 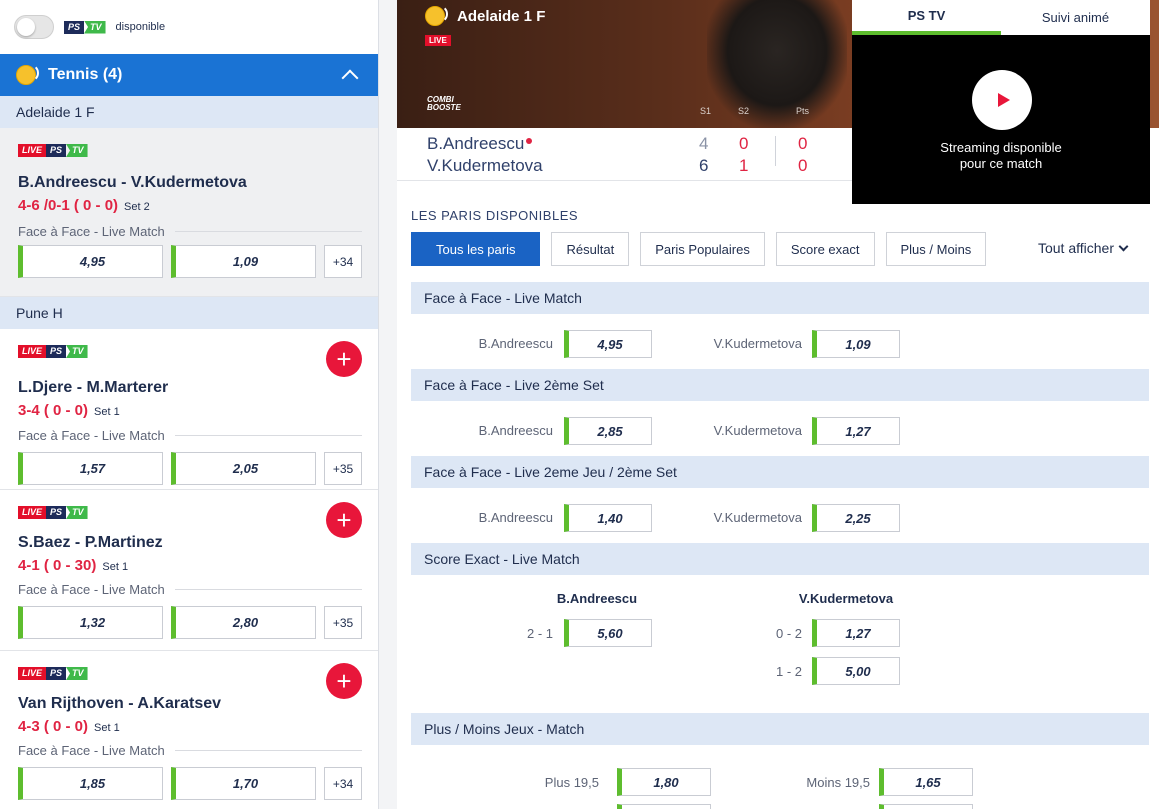 What do you see at coordinates (1083, 248) in the screenshot?
I see `show-all-dropdown: Tout afficher` at bounding box center [1083, 248].